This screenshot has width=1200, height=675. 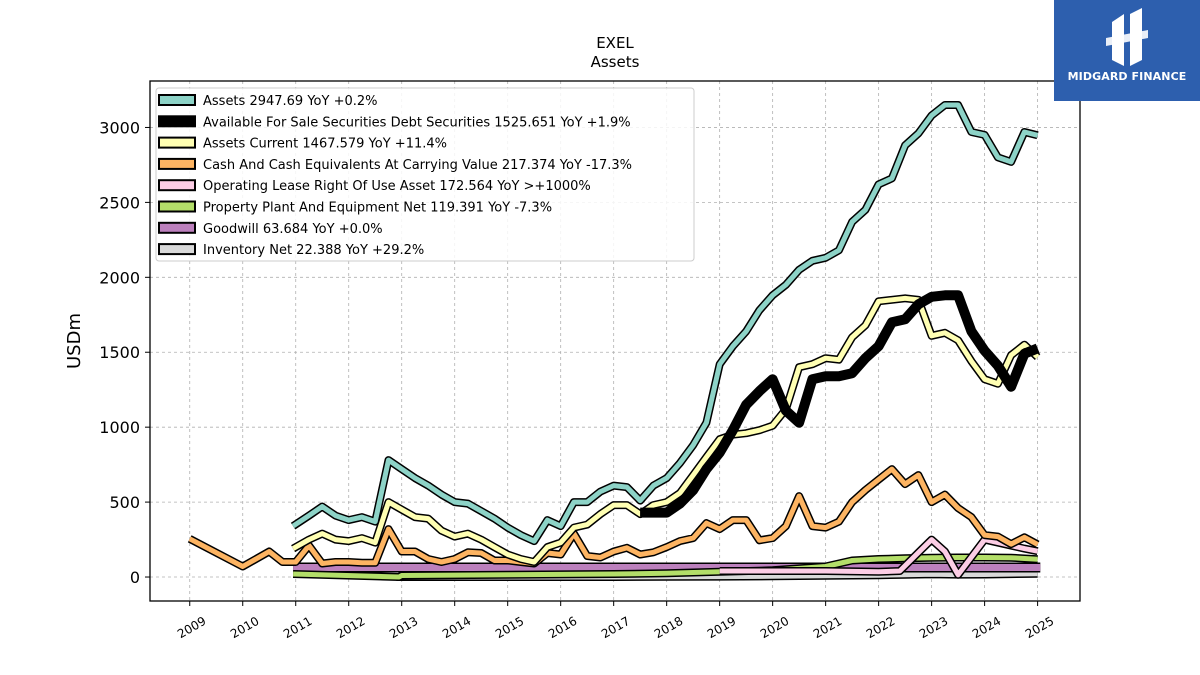 What do you see at coordinates (290, 101) in the screenshot?
I see `legend-label: Assets 2947.69 YoY +0.2%` at bounding box center [290, 101].